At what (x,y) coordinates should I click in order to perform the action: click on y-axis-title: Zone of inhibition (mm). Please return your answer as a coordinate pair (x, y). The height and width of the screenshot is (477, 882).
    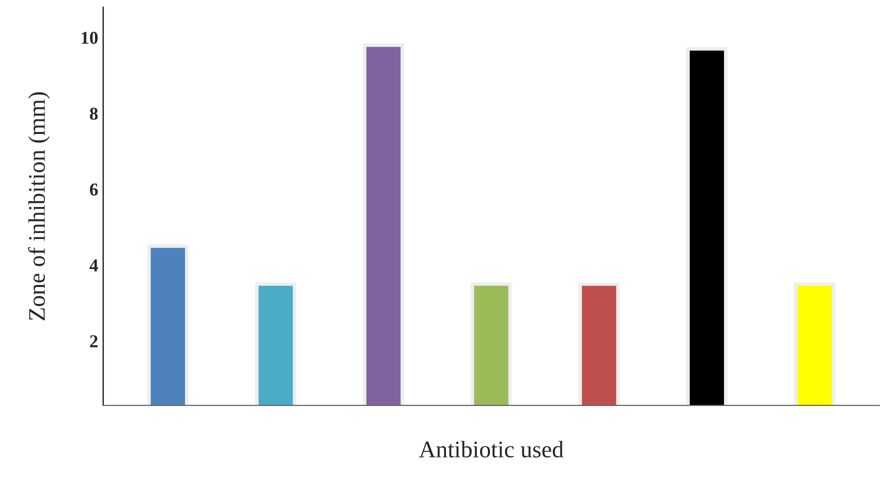
    Looking at the image, I should click on (39, 206).